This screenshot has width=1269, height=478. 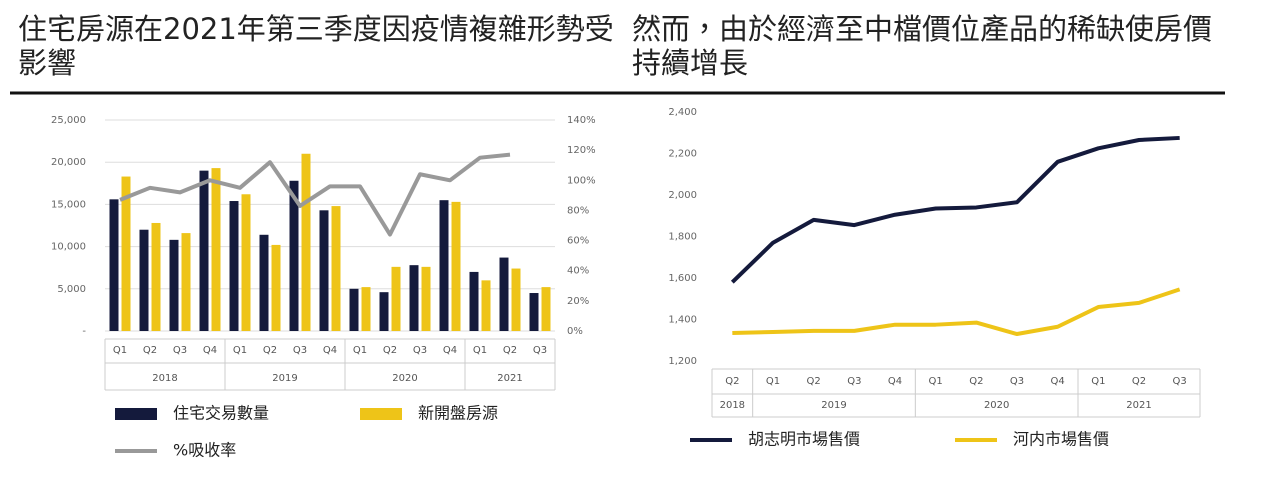 What do you see at coordinates (1061, 439) in the screenshot?
I see `legend-label: 河内市場售價` at bounding box center [1061, 439].